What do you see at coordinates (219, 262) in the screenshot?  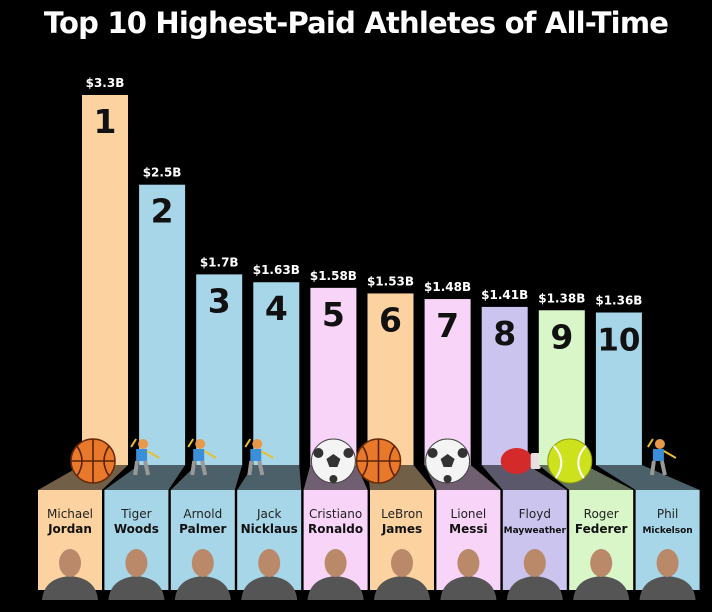 I see `value-label: $1.7B` at bounding box center [219, 262].